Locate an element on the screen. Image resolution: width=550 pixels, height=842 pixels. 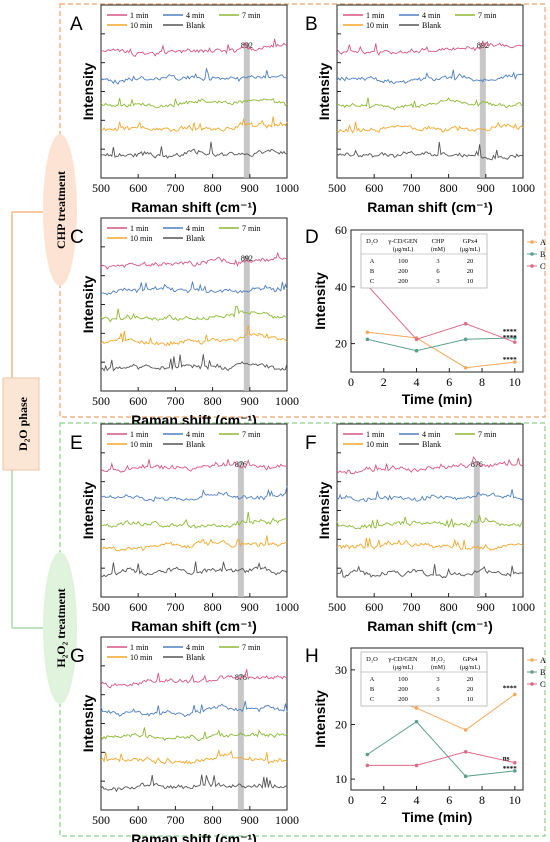
highlight-band is located at coordinates (476, 529).